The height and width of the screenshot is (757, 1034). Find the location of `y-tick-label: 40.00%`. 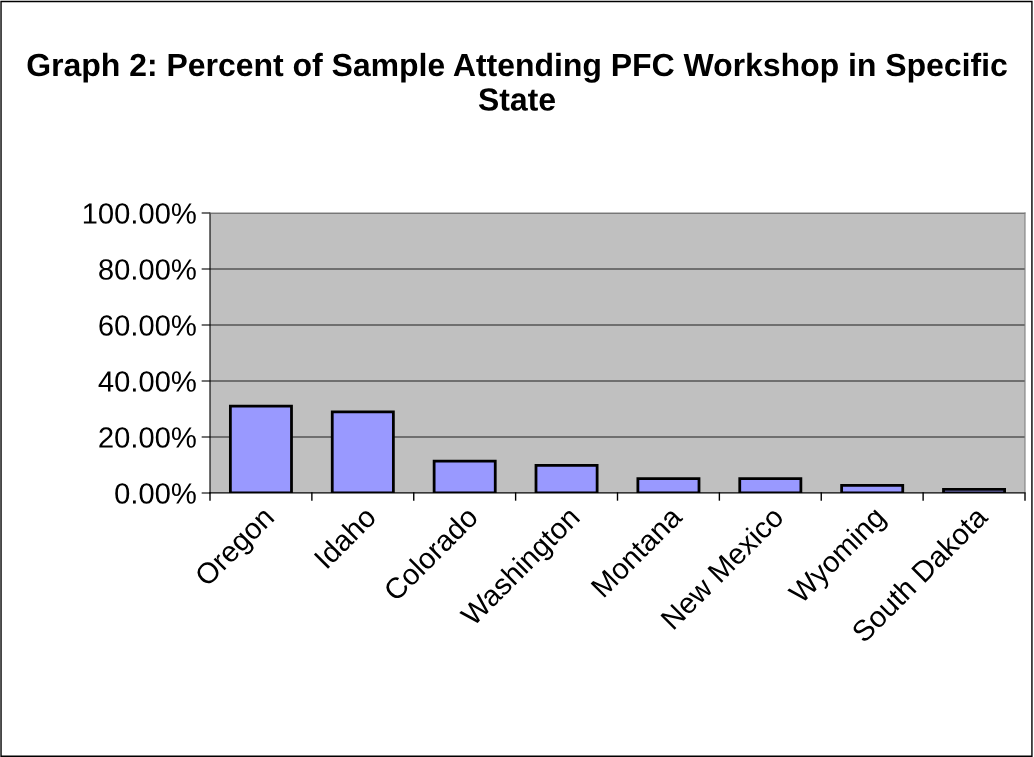

y-tick-label: 40.00% is located at coordinates (147, 381).